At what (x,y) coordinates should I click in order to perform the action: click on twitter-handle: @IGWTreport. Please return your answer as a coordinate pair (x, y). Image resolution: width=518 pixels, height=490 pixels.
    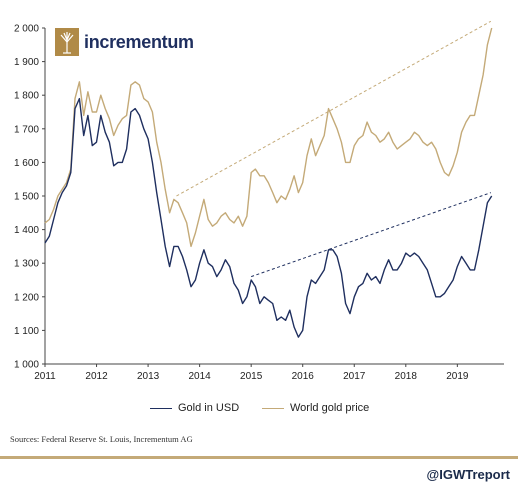
    Looking at the image, I should click on (468, 474).